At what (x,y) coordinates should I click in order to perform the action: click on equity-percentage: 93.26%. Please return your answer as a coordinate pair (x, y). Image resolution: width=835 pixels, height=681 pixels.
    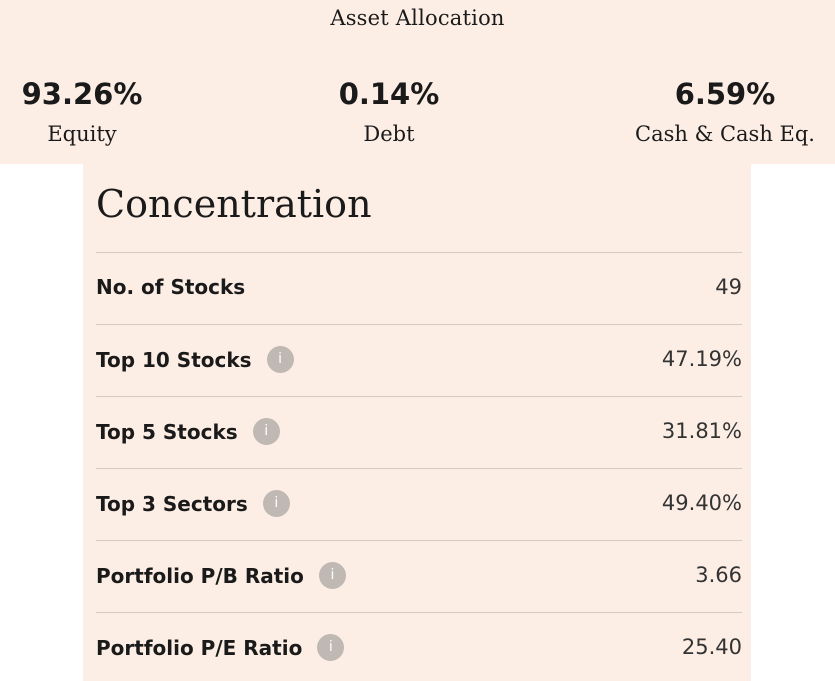
    Looking at the image, I should click on (82, 94).